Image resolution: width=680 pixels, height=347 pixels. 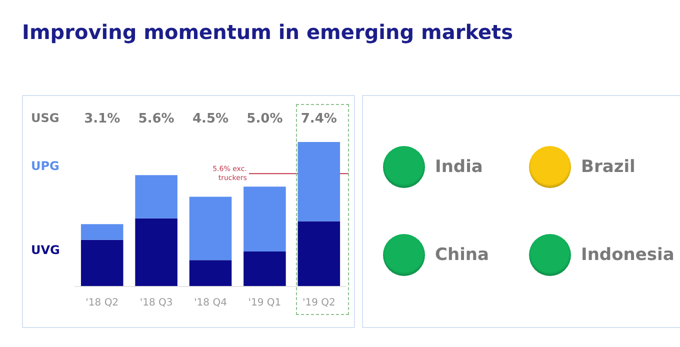 What do you see at coordinates (608, 167) in the screenshot?
I see `category-label: Brazil` at bounding box center [608, 167].